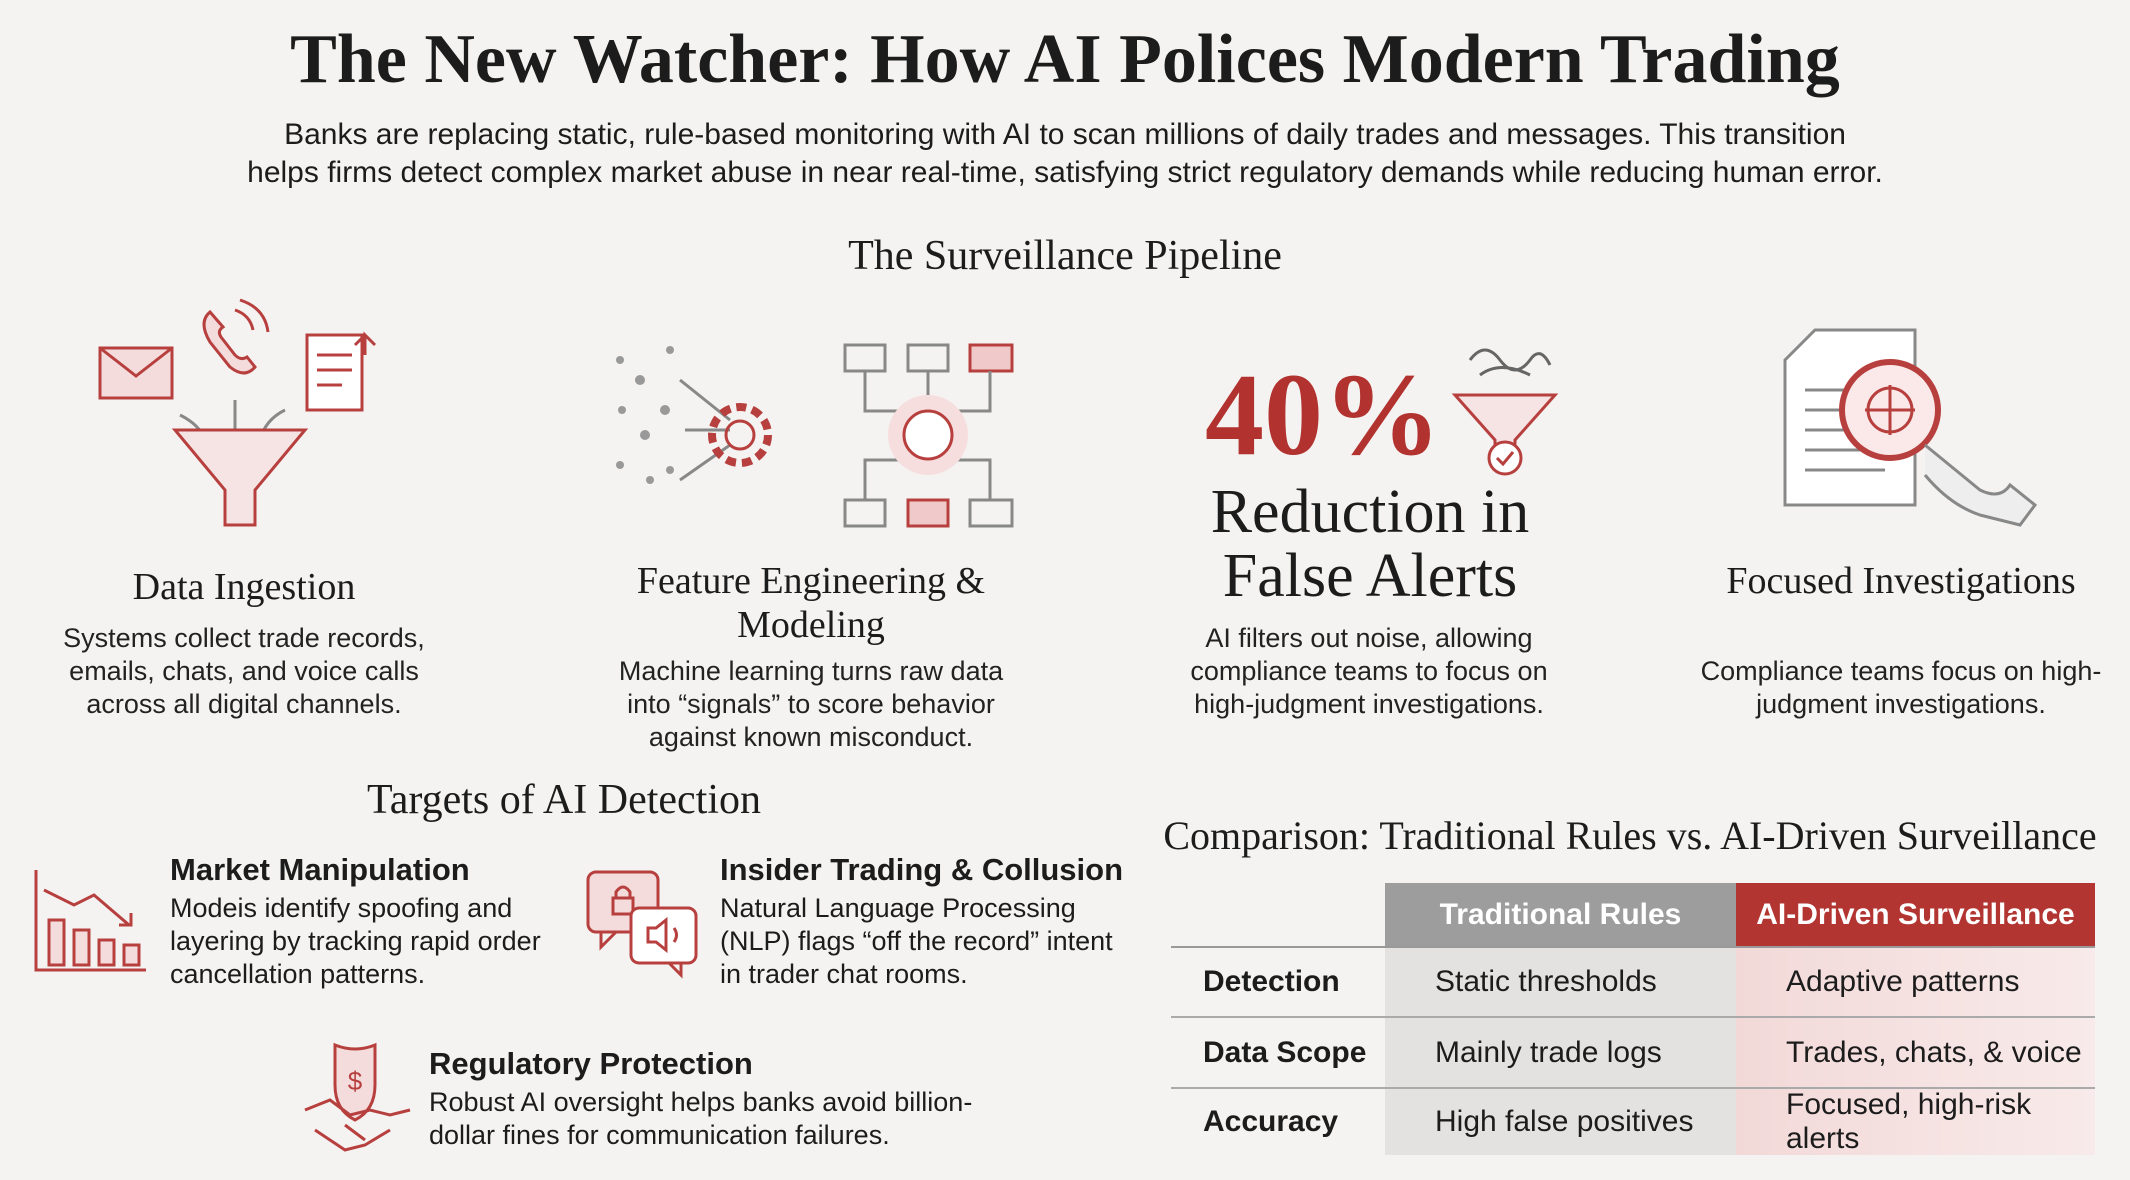 This screenshot has height=1180, width=2130. I want to click on stat-title: Reduction in False Alerts, so click(1370, 544).